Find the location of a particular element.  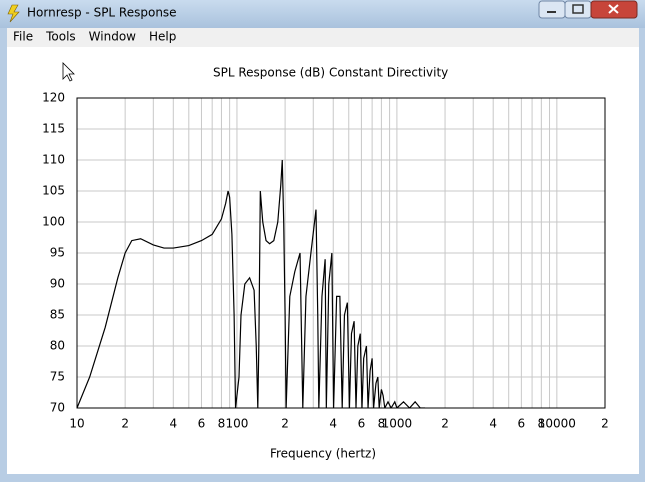

x-tick-label: 100 is located at coordinates (236, 424).